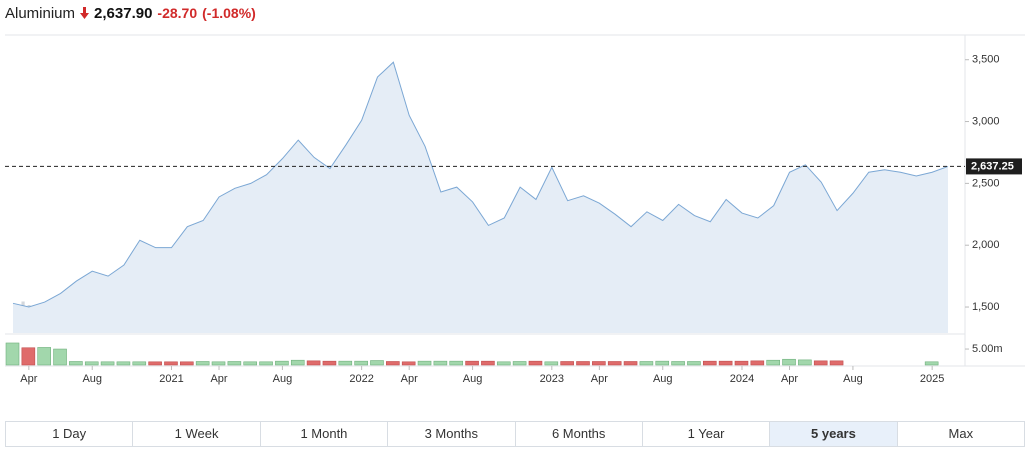 This screenshot has height=456, width=1033. I want to click on y-tick-label: 2,000, so click(986, 245).